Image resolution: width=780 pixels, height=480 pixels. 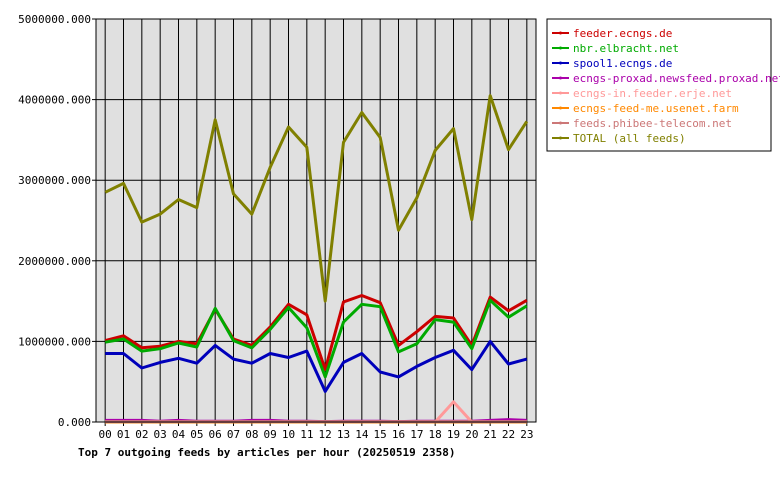 What do you see at coordinates (652, 93) in the screenshot?
I see `legend-label: ecngs-in.feeder.erje.net` at bounding box center [652, 93].